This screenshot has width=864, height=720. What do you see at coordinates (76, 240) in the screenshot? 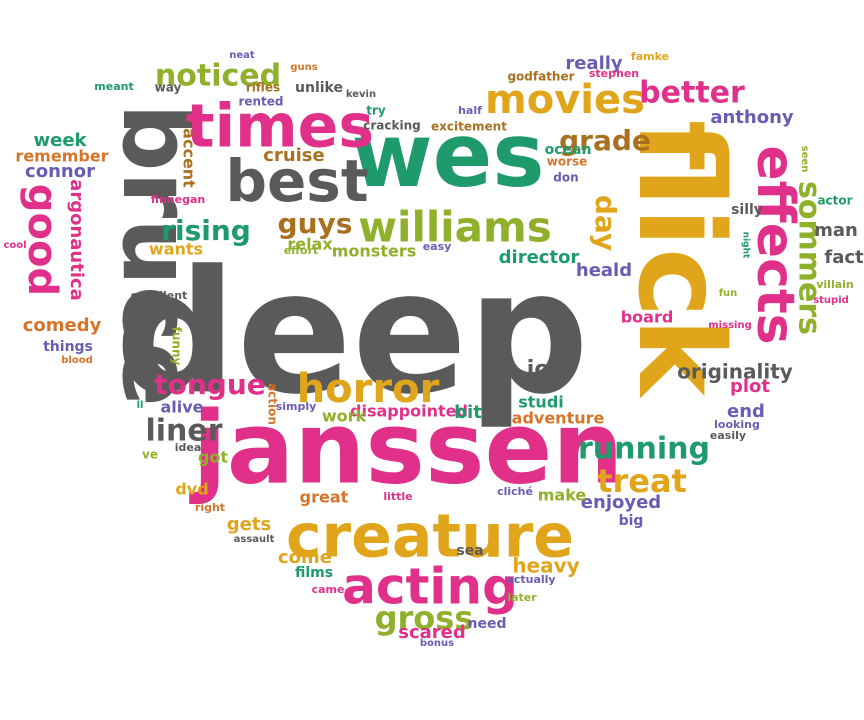
I see `cloud-word-argonautica: argonautica` at bounding box center [76, 240].